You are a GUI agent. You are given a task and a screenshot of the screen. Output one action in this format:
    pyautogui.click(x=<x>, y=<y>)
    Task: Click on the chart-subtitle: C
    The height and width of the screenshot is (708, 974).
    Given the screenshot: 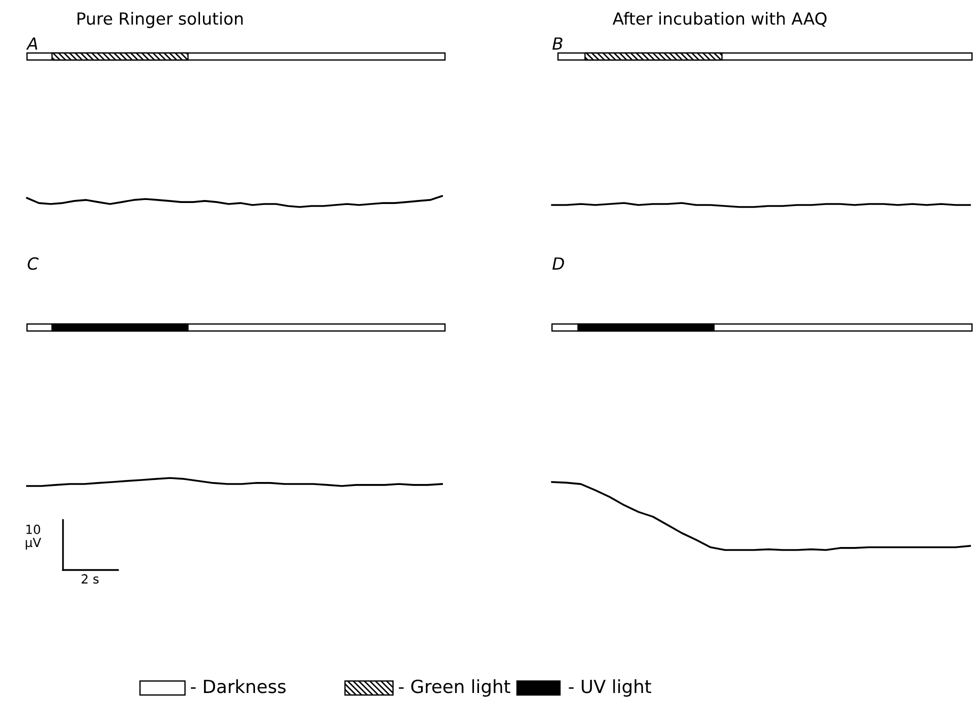 What is the action you would take?
    pyautogui.click(x=33, y=263)
    